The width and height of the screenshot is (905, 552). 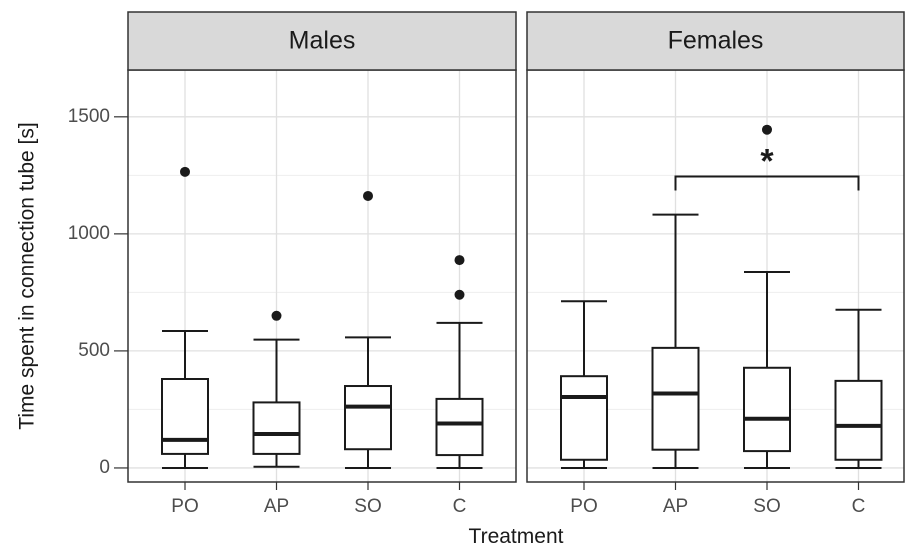 I want to click on y-tick-label: 0, so click(x=104, y=467).